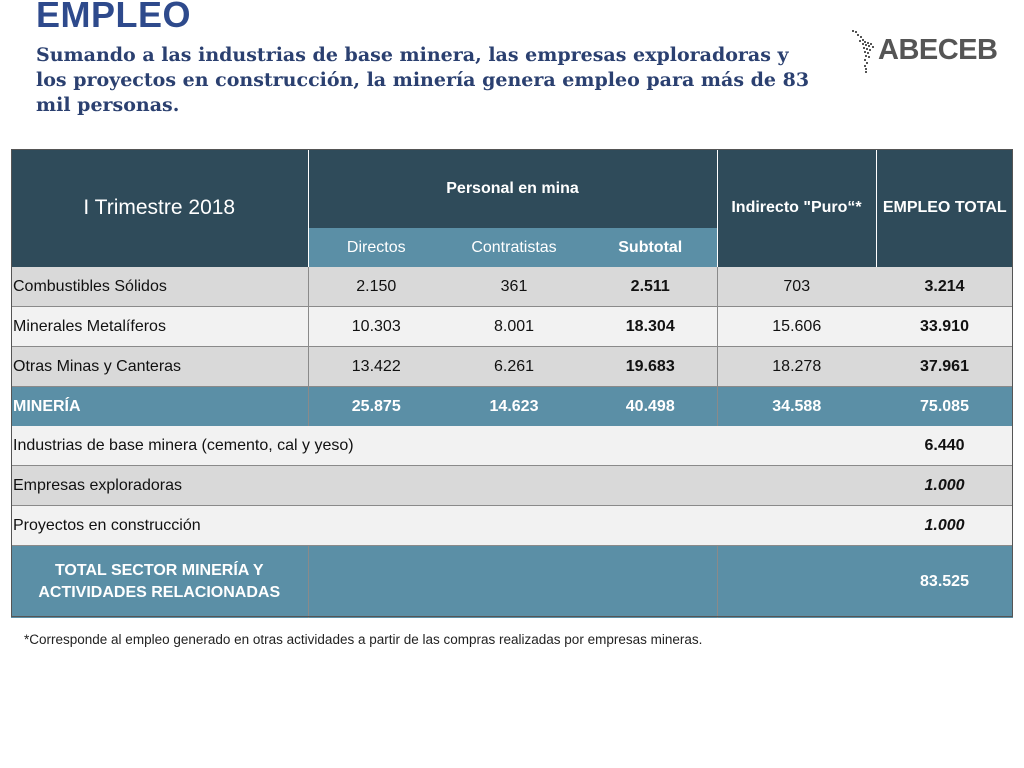 The image size is (1024, 768). What do you see at coordinates (159, 592) in the screenshot?
I see `grand-total-label-line2: ACTIVIDADES RELACIONADAS` at bounding box center [159, 592].